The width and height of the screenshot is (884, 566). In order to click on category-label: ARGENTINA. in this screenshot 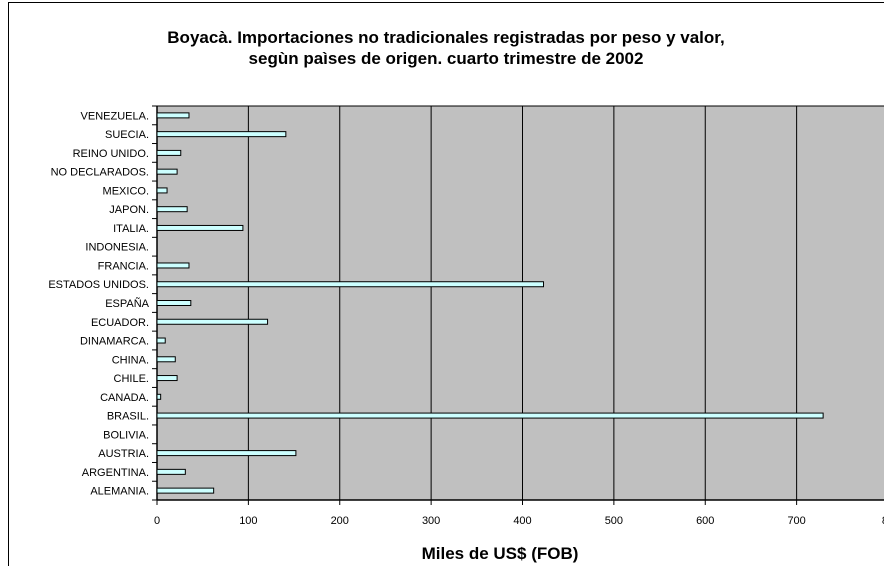, I will do `click(115, 473)`.